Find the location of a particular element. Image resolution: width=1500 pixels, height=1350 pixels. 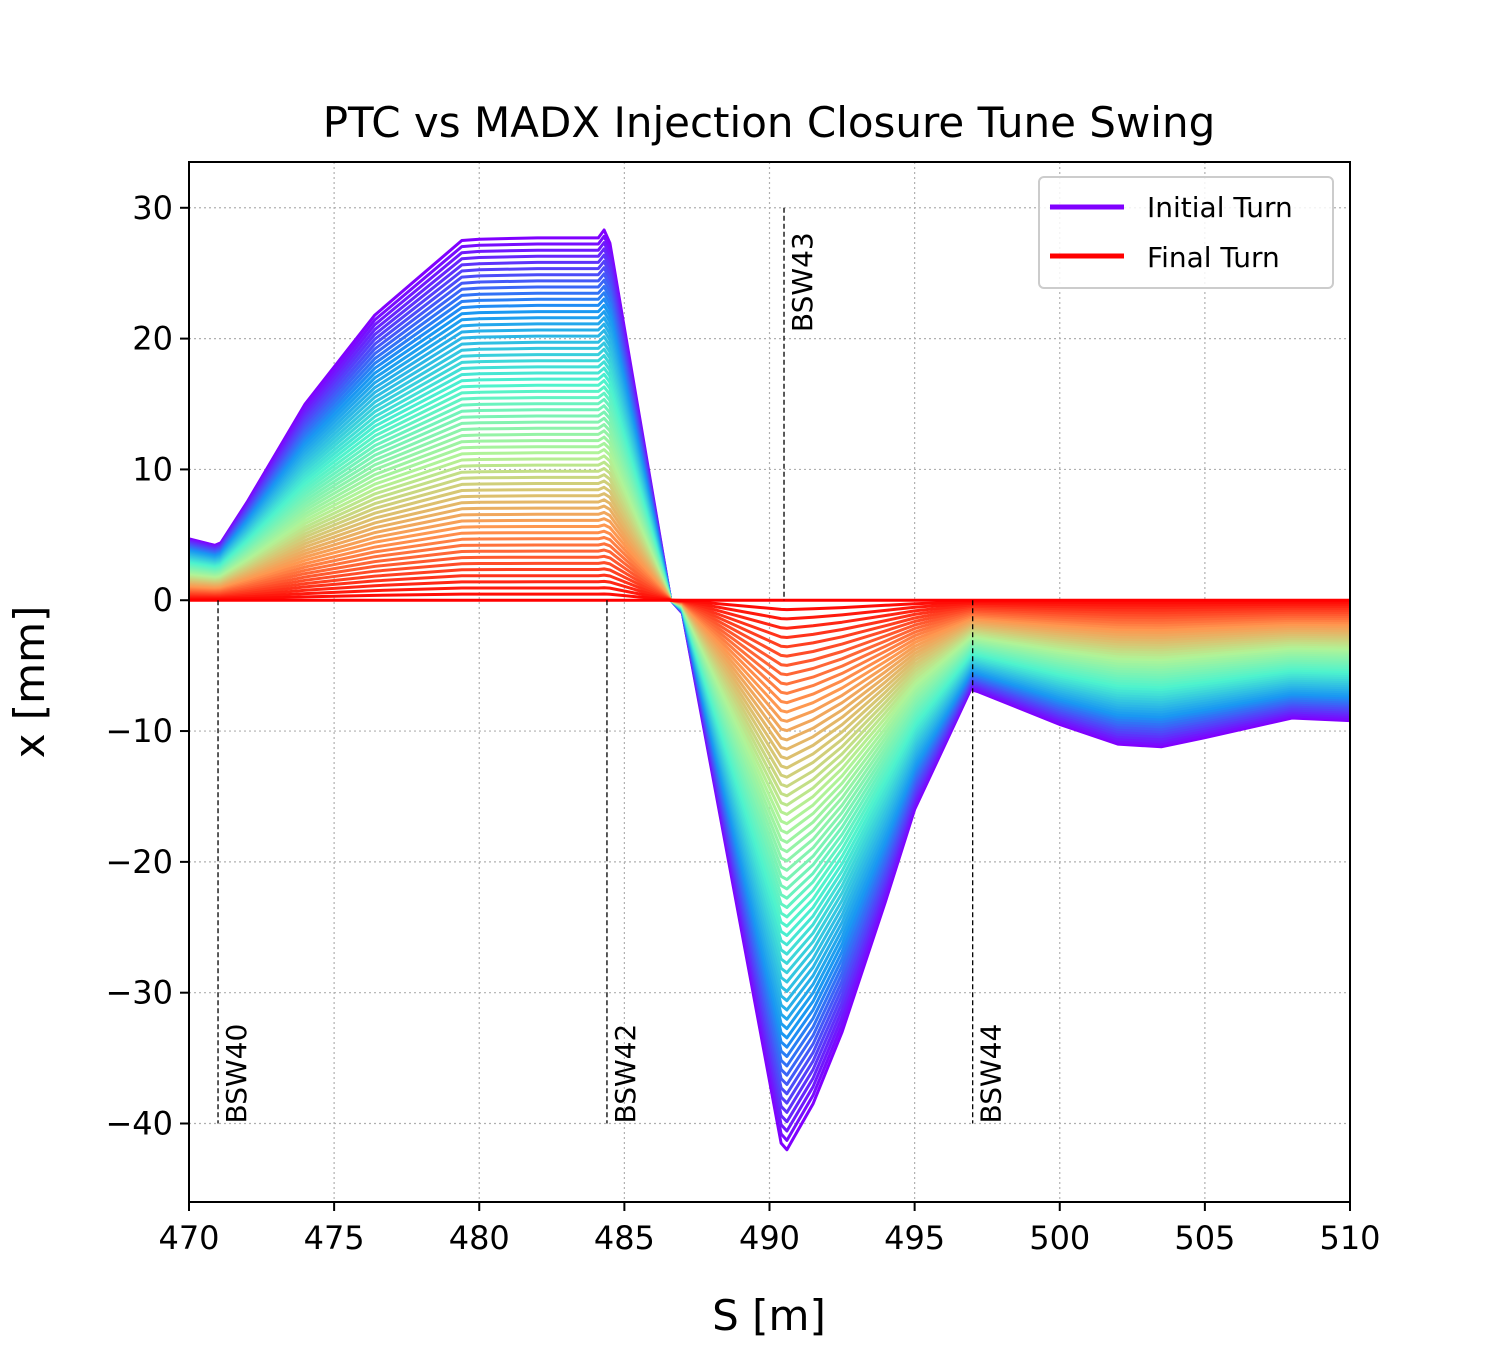

y-tick-label: 10 is located at coordinates (152, 469).